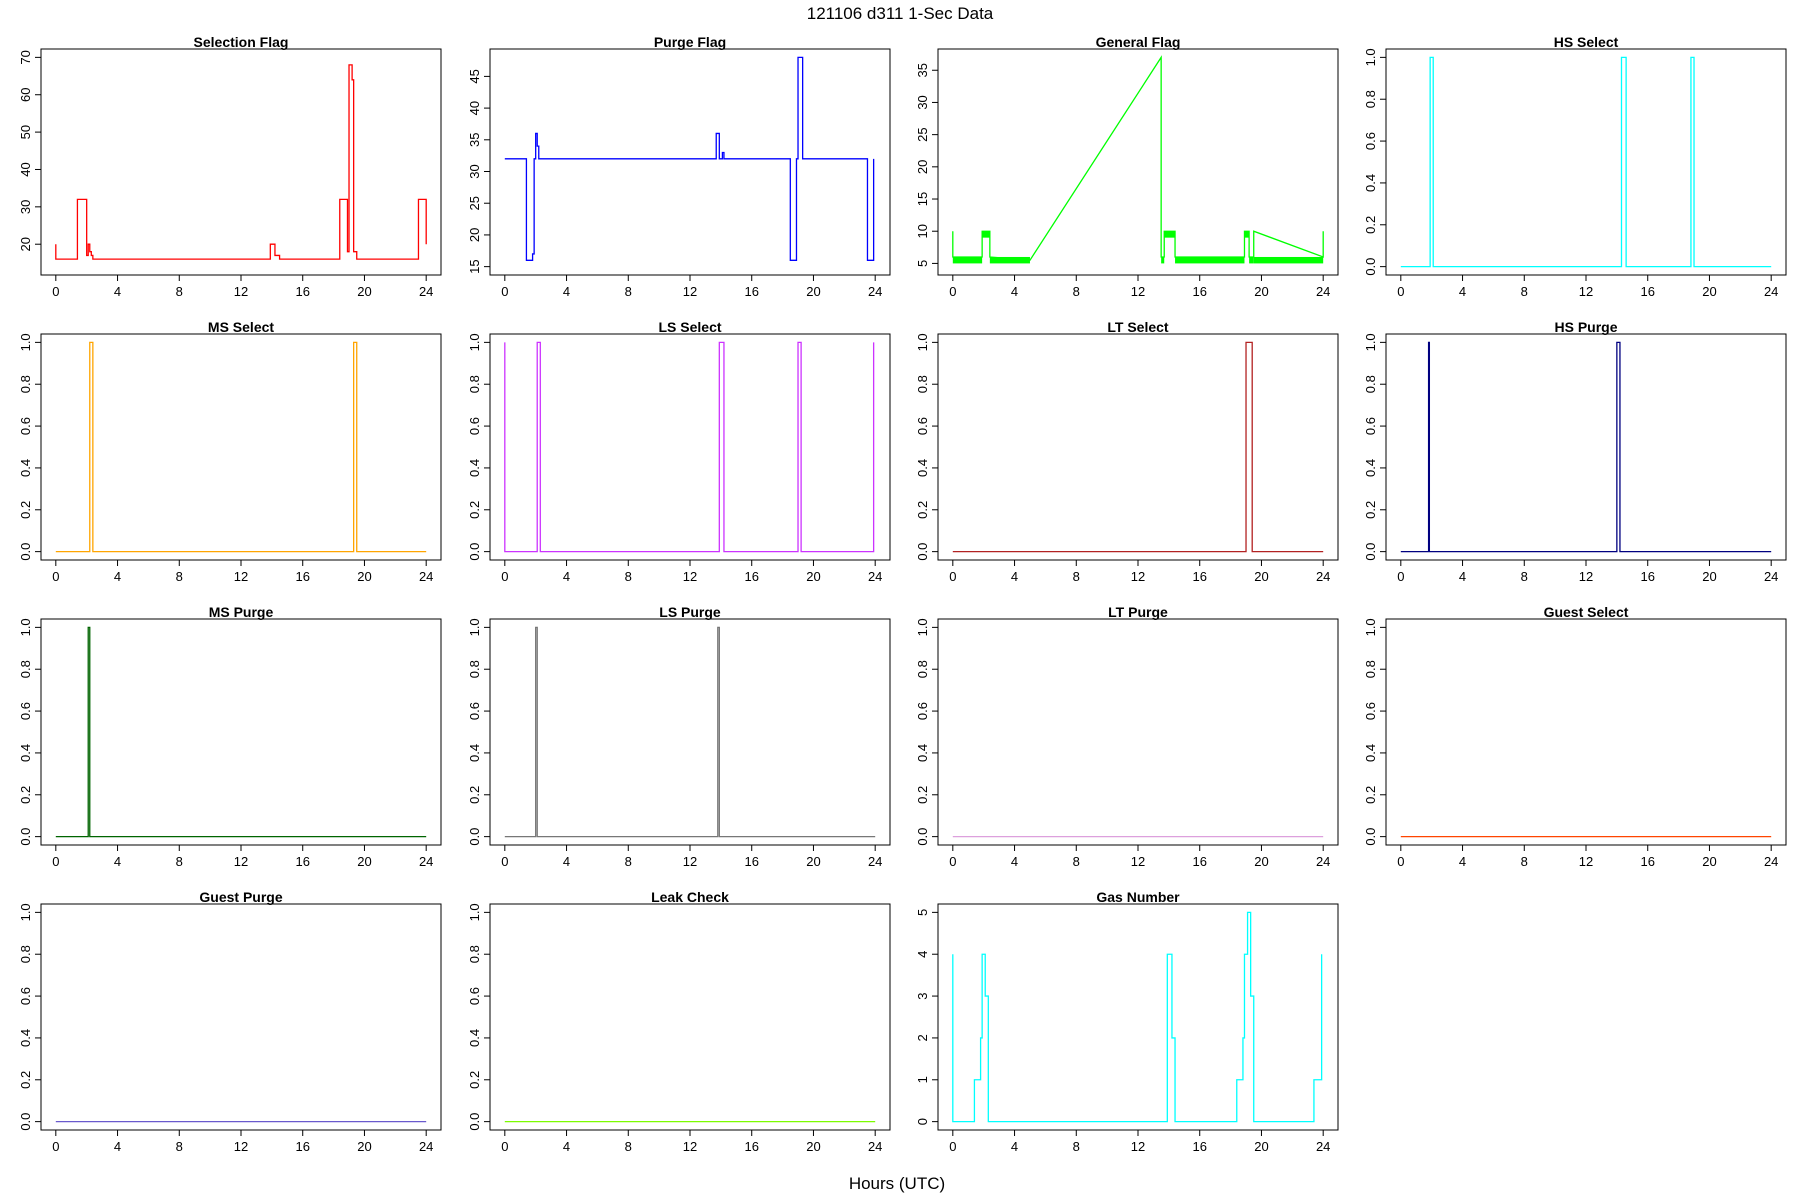  Describe the element at coordinates (230, 166) in the screenshot. I see `panel-0: Selection Flag 0 4 8 12 16 20 24 20 30 40 50 60 70` at that location.